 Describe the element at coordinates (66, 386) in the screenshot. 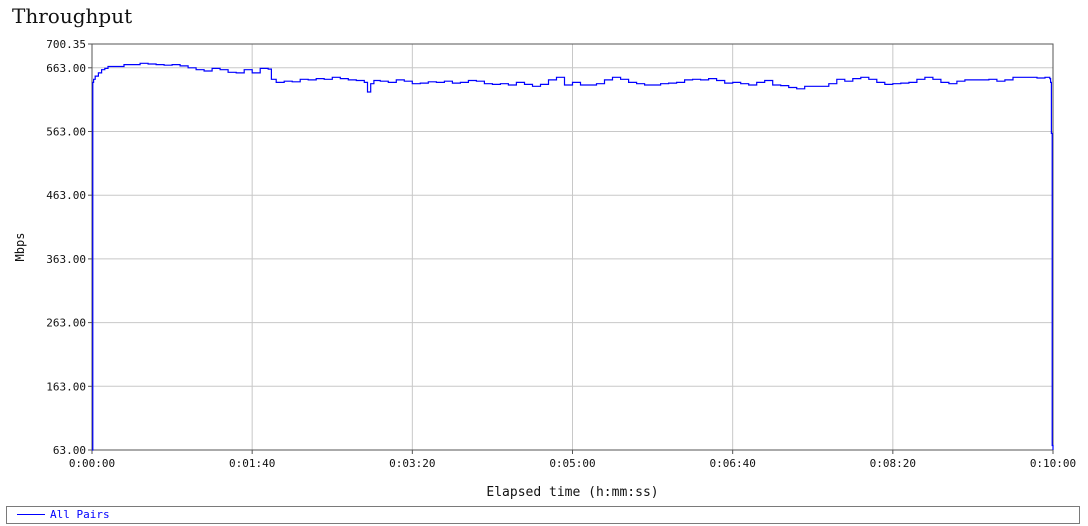

I see `y-tick-label: 163.00` at that location.